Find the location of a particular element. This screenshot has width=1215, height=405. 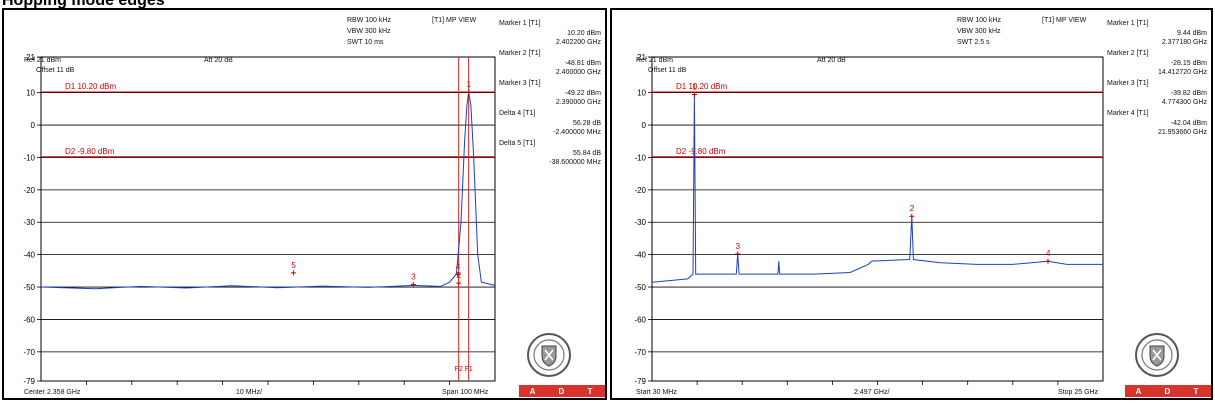

sweep-time: SWT 10 ms is located at coordinates (365, 42).